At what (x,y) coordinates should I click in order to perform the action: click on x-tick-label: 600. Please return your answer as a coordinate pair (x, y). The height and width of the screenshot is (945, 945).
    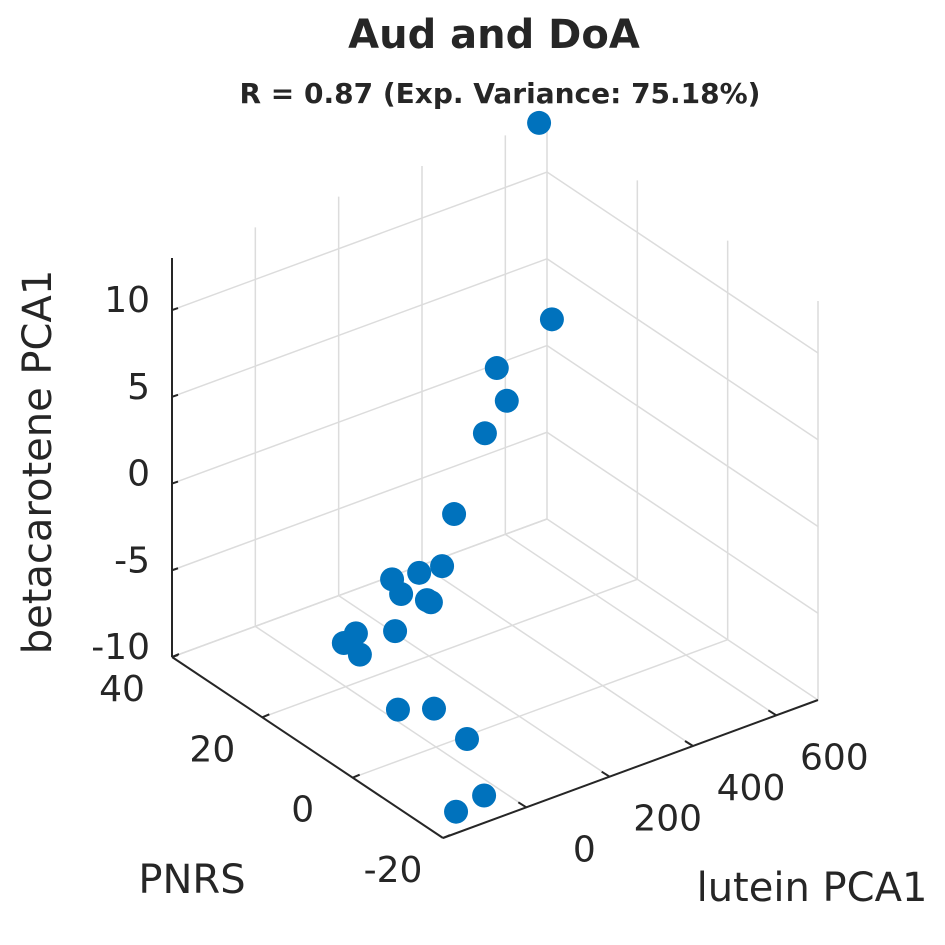
    Looking at the image, I should click on (834, 757).